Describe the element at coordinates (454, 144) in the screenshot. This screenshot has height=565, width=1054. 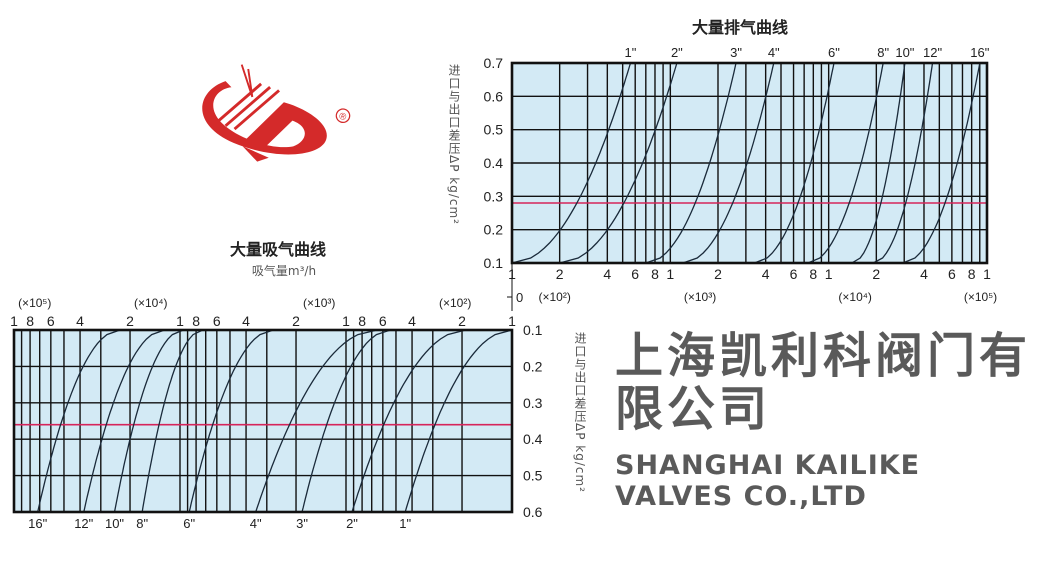
I see `exhaust-chart-y-axis-label: 进口与出口差压ΔP kg/cm²` at that location.